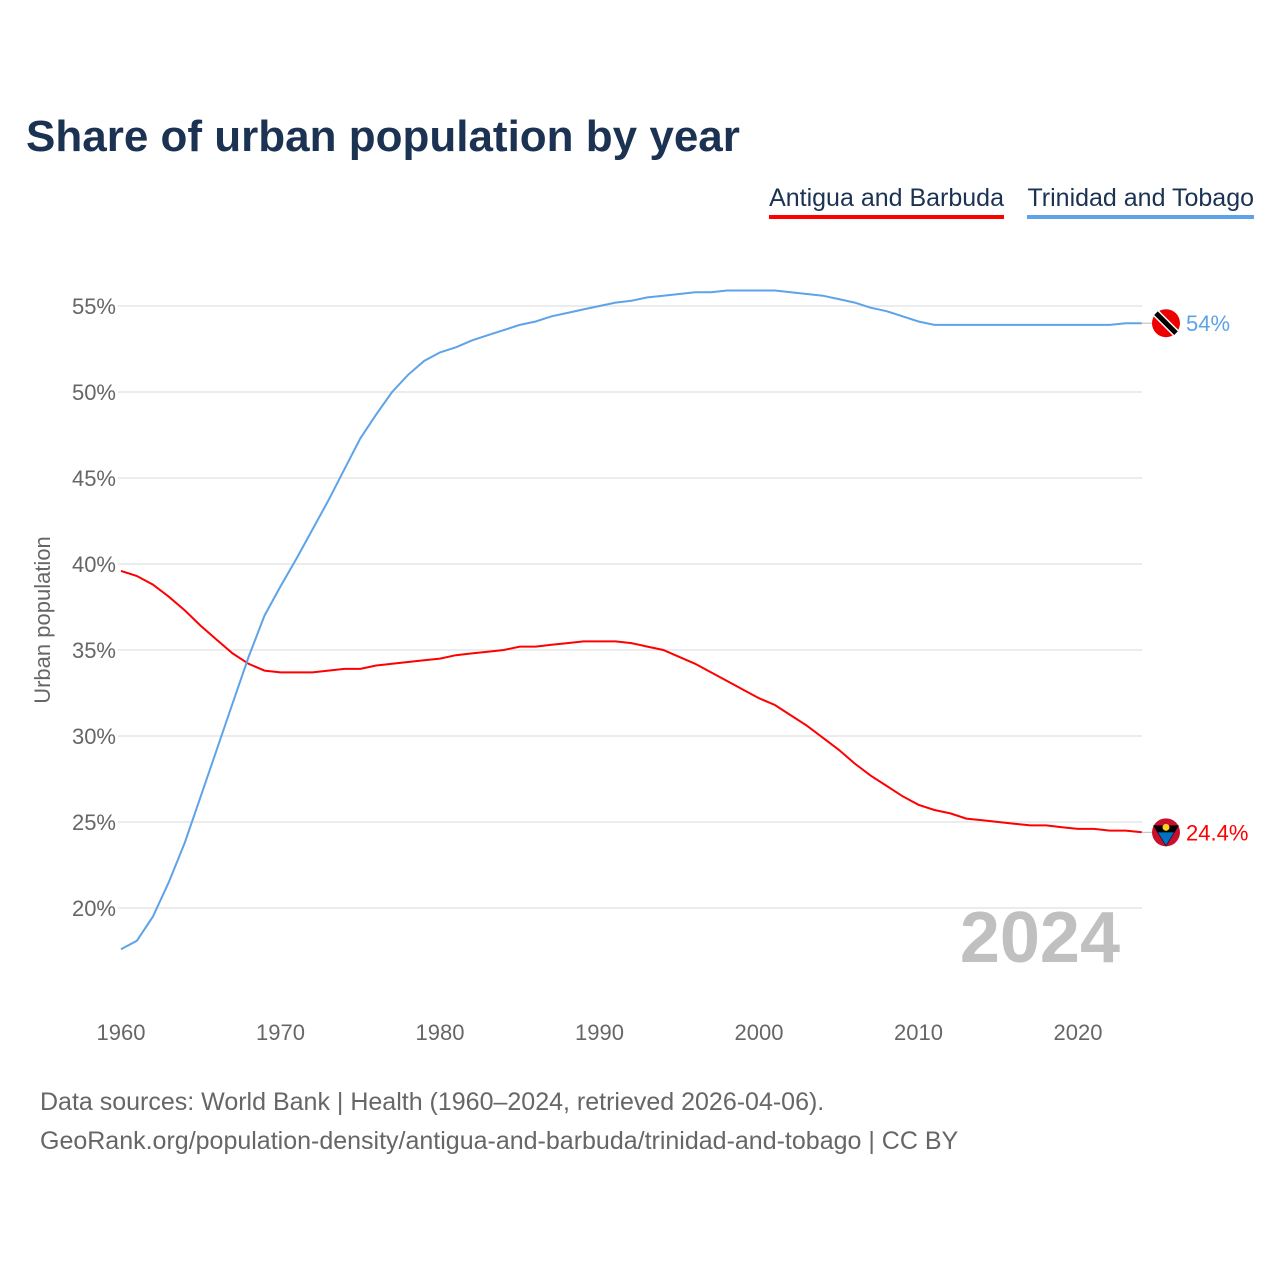 The image size is (1280, 1280). Describe the element at coordinates (886, 201) in the screenshot. I see `legend-antigua-and-barbuda: Antigua and Barbuda` at that location.